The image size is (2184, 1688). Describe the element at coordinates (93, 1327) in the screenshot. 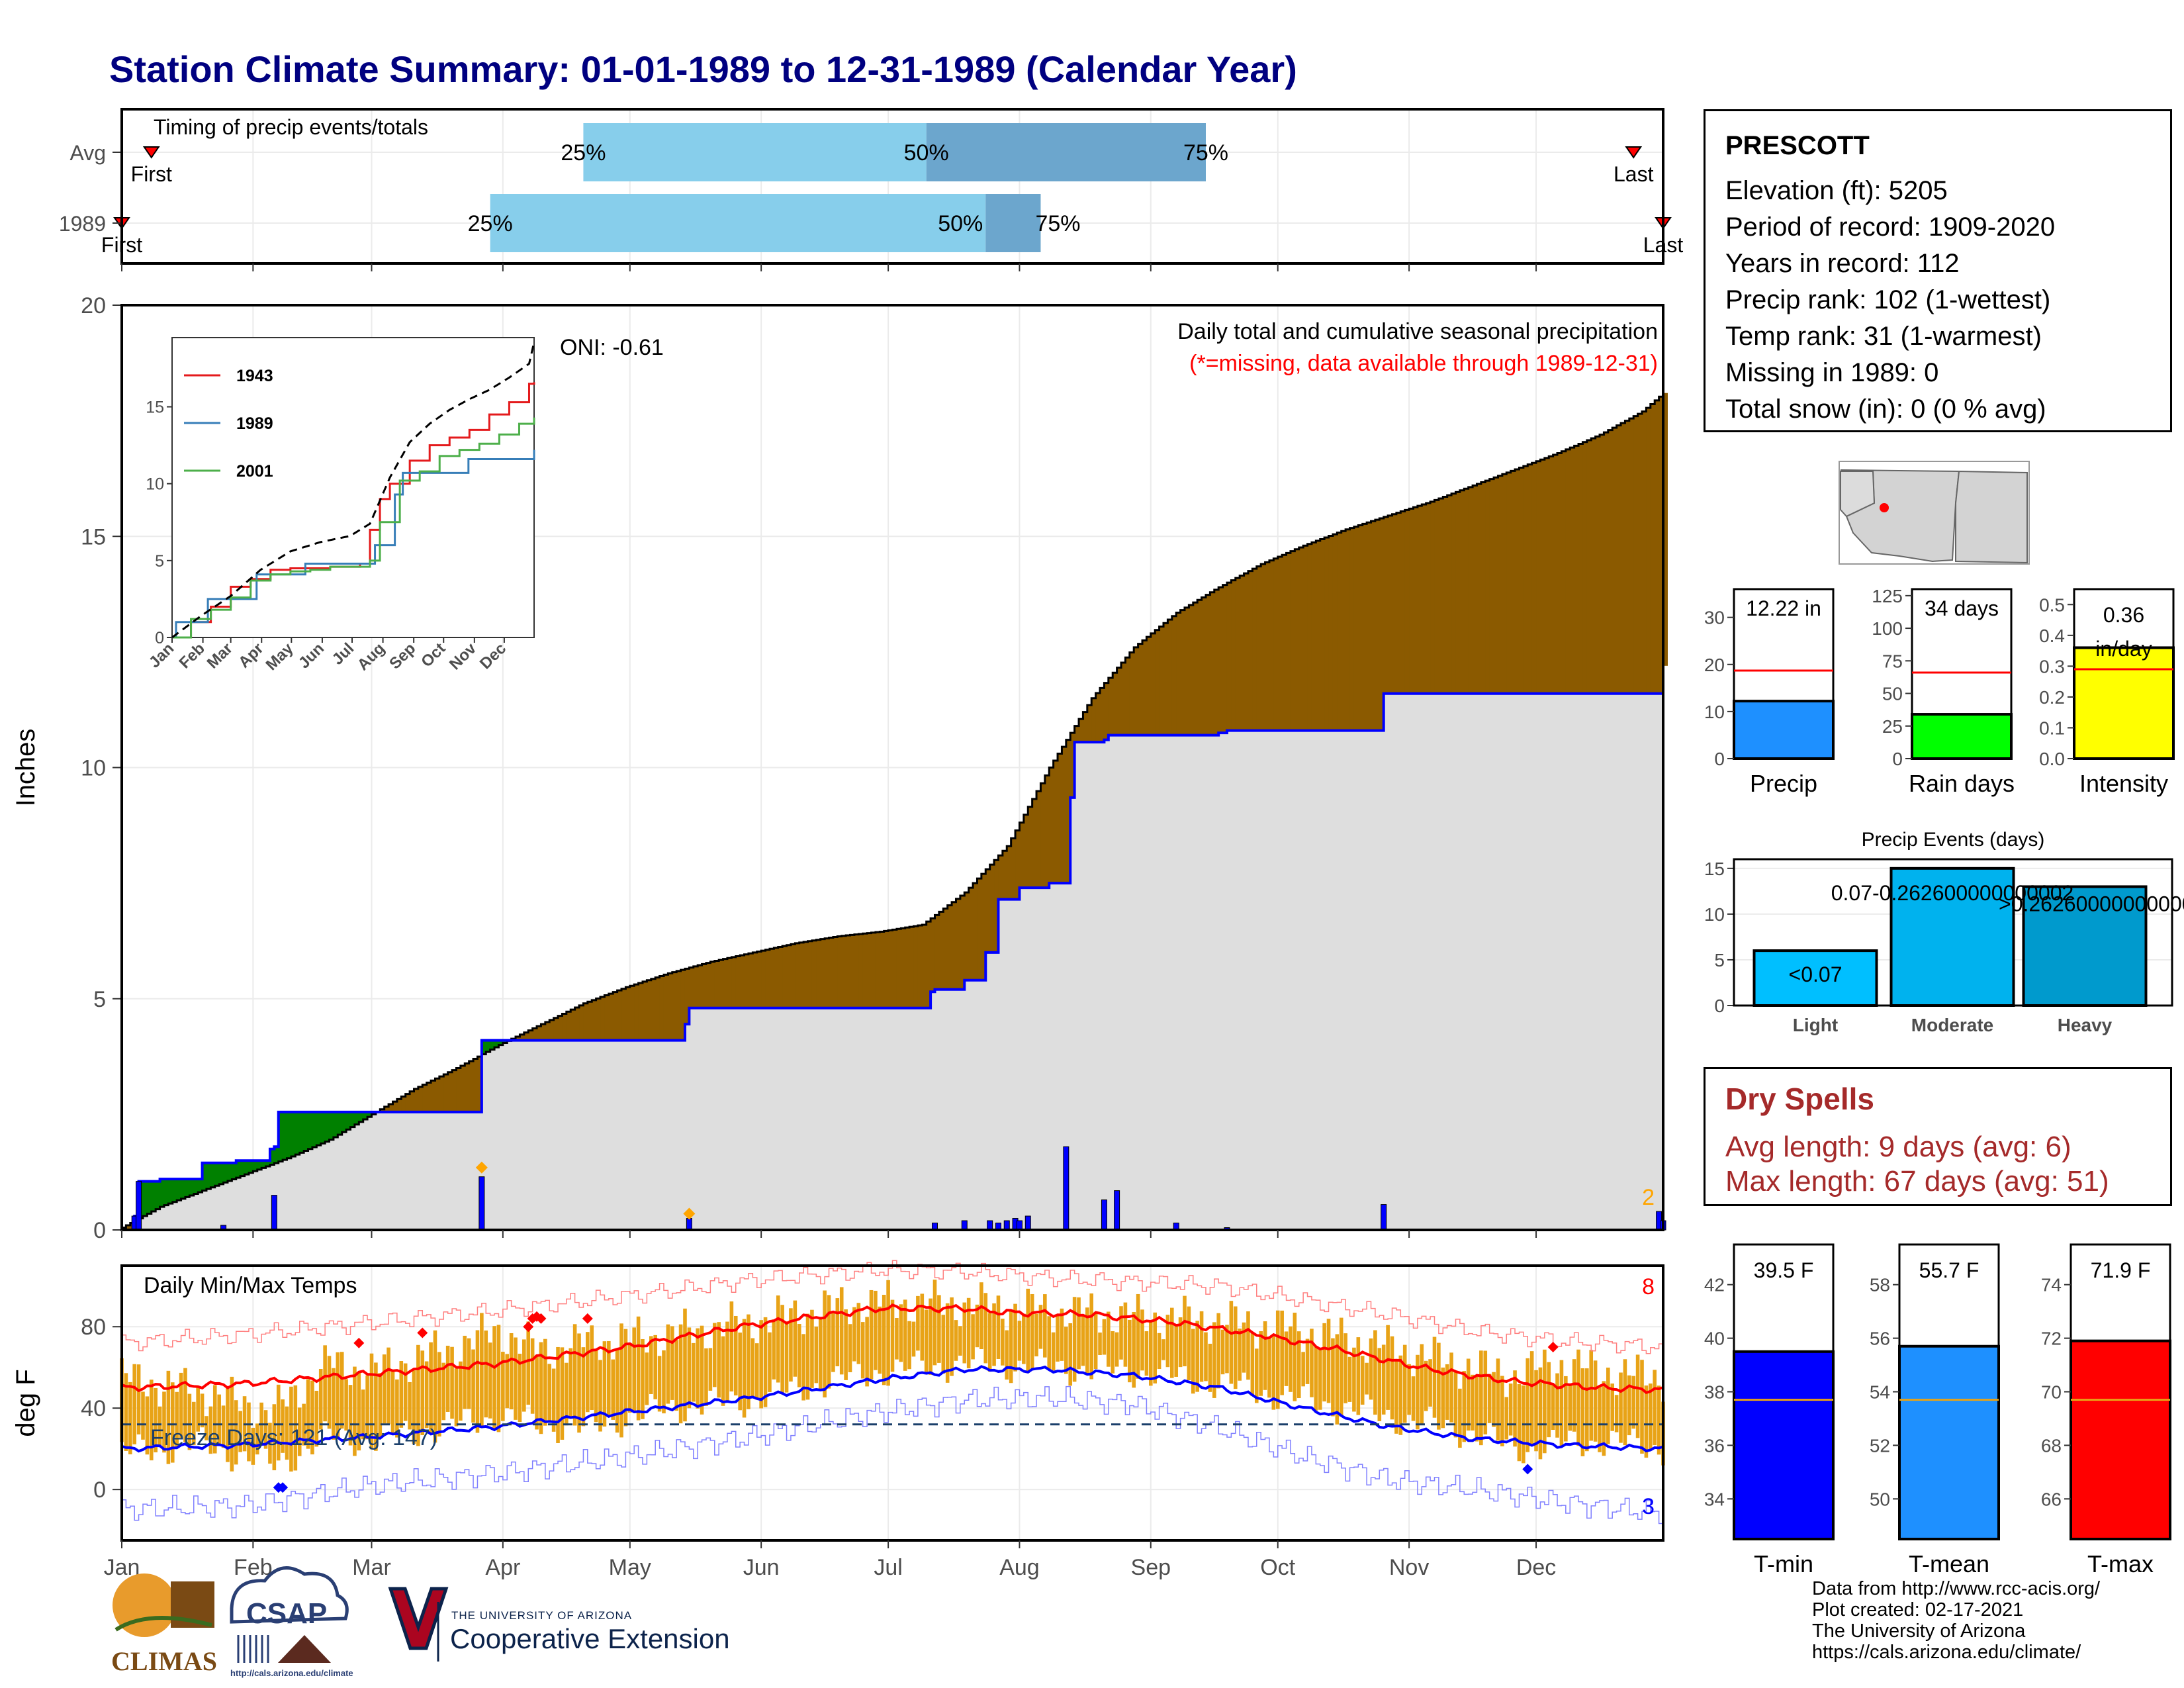

I see `temps-ytick-label: 80` at that location.